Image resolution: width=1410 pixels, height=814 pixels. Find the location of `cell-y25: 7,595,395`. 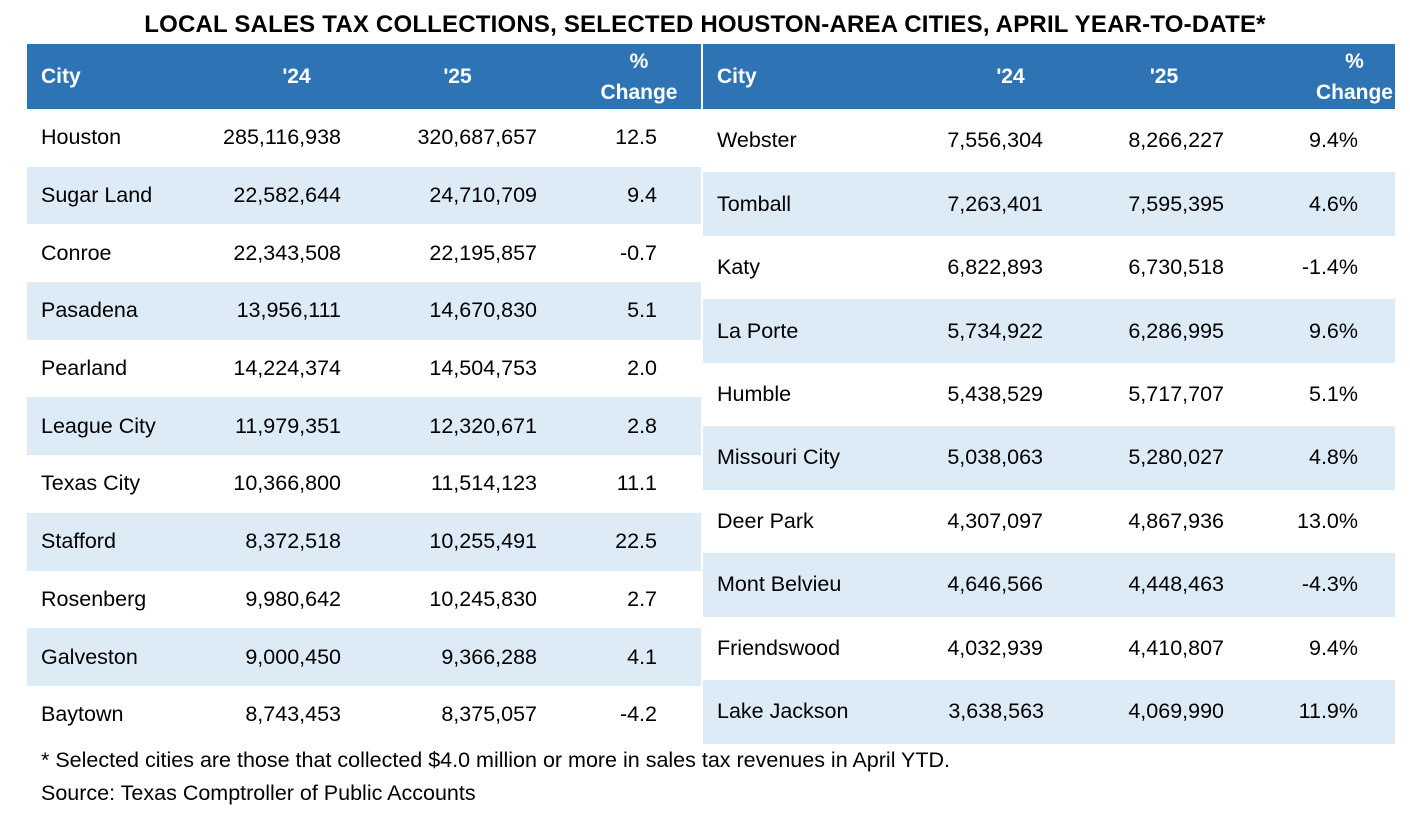

cell-y25: 7,595,395 is located at coordinates (1134, 204).